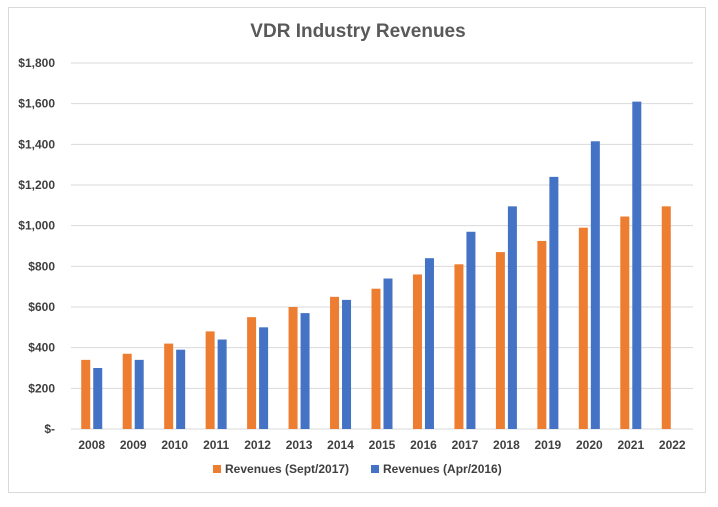 The image size is (718, 507). What do you see at coordinates (36, 226) in the screenshot?
I see `y-tick-label: $1,000` at bounding box center [36, 226].